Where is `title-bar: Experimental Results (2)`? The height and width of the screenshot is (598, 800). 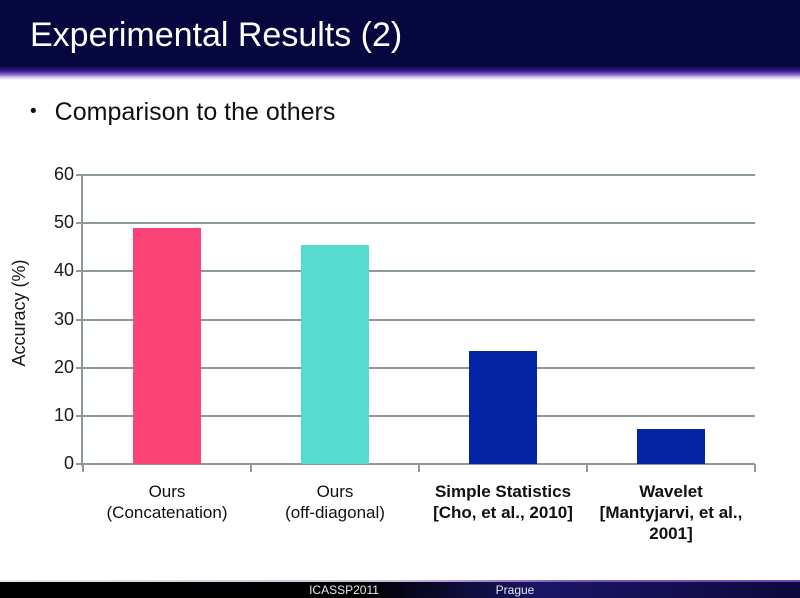
title-bar: Experimental Results (2) is located at coordinates (400, 33).